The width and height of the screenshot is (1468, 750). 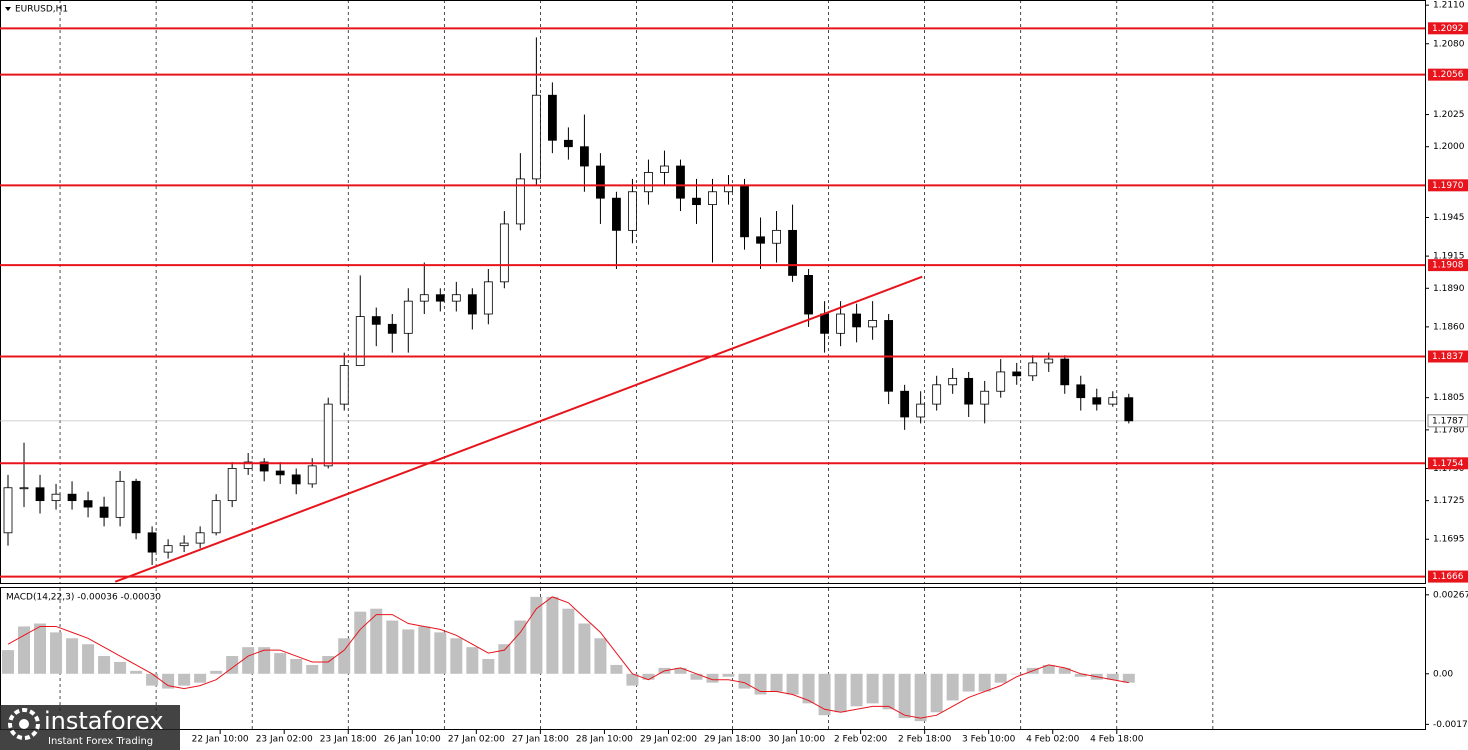 I want to click on level-label: 1.1837, so click(x=1448, y=357).